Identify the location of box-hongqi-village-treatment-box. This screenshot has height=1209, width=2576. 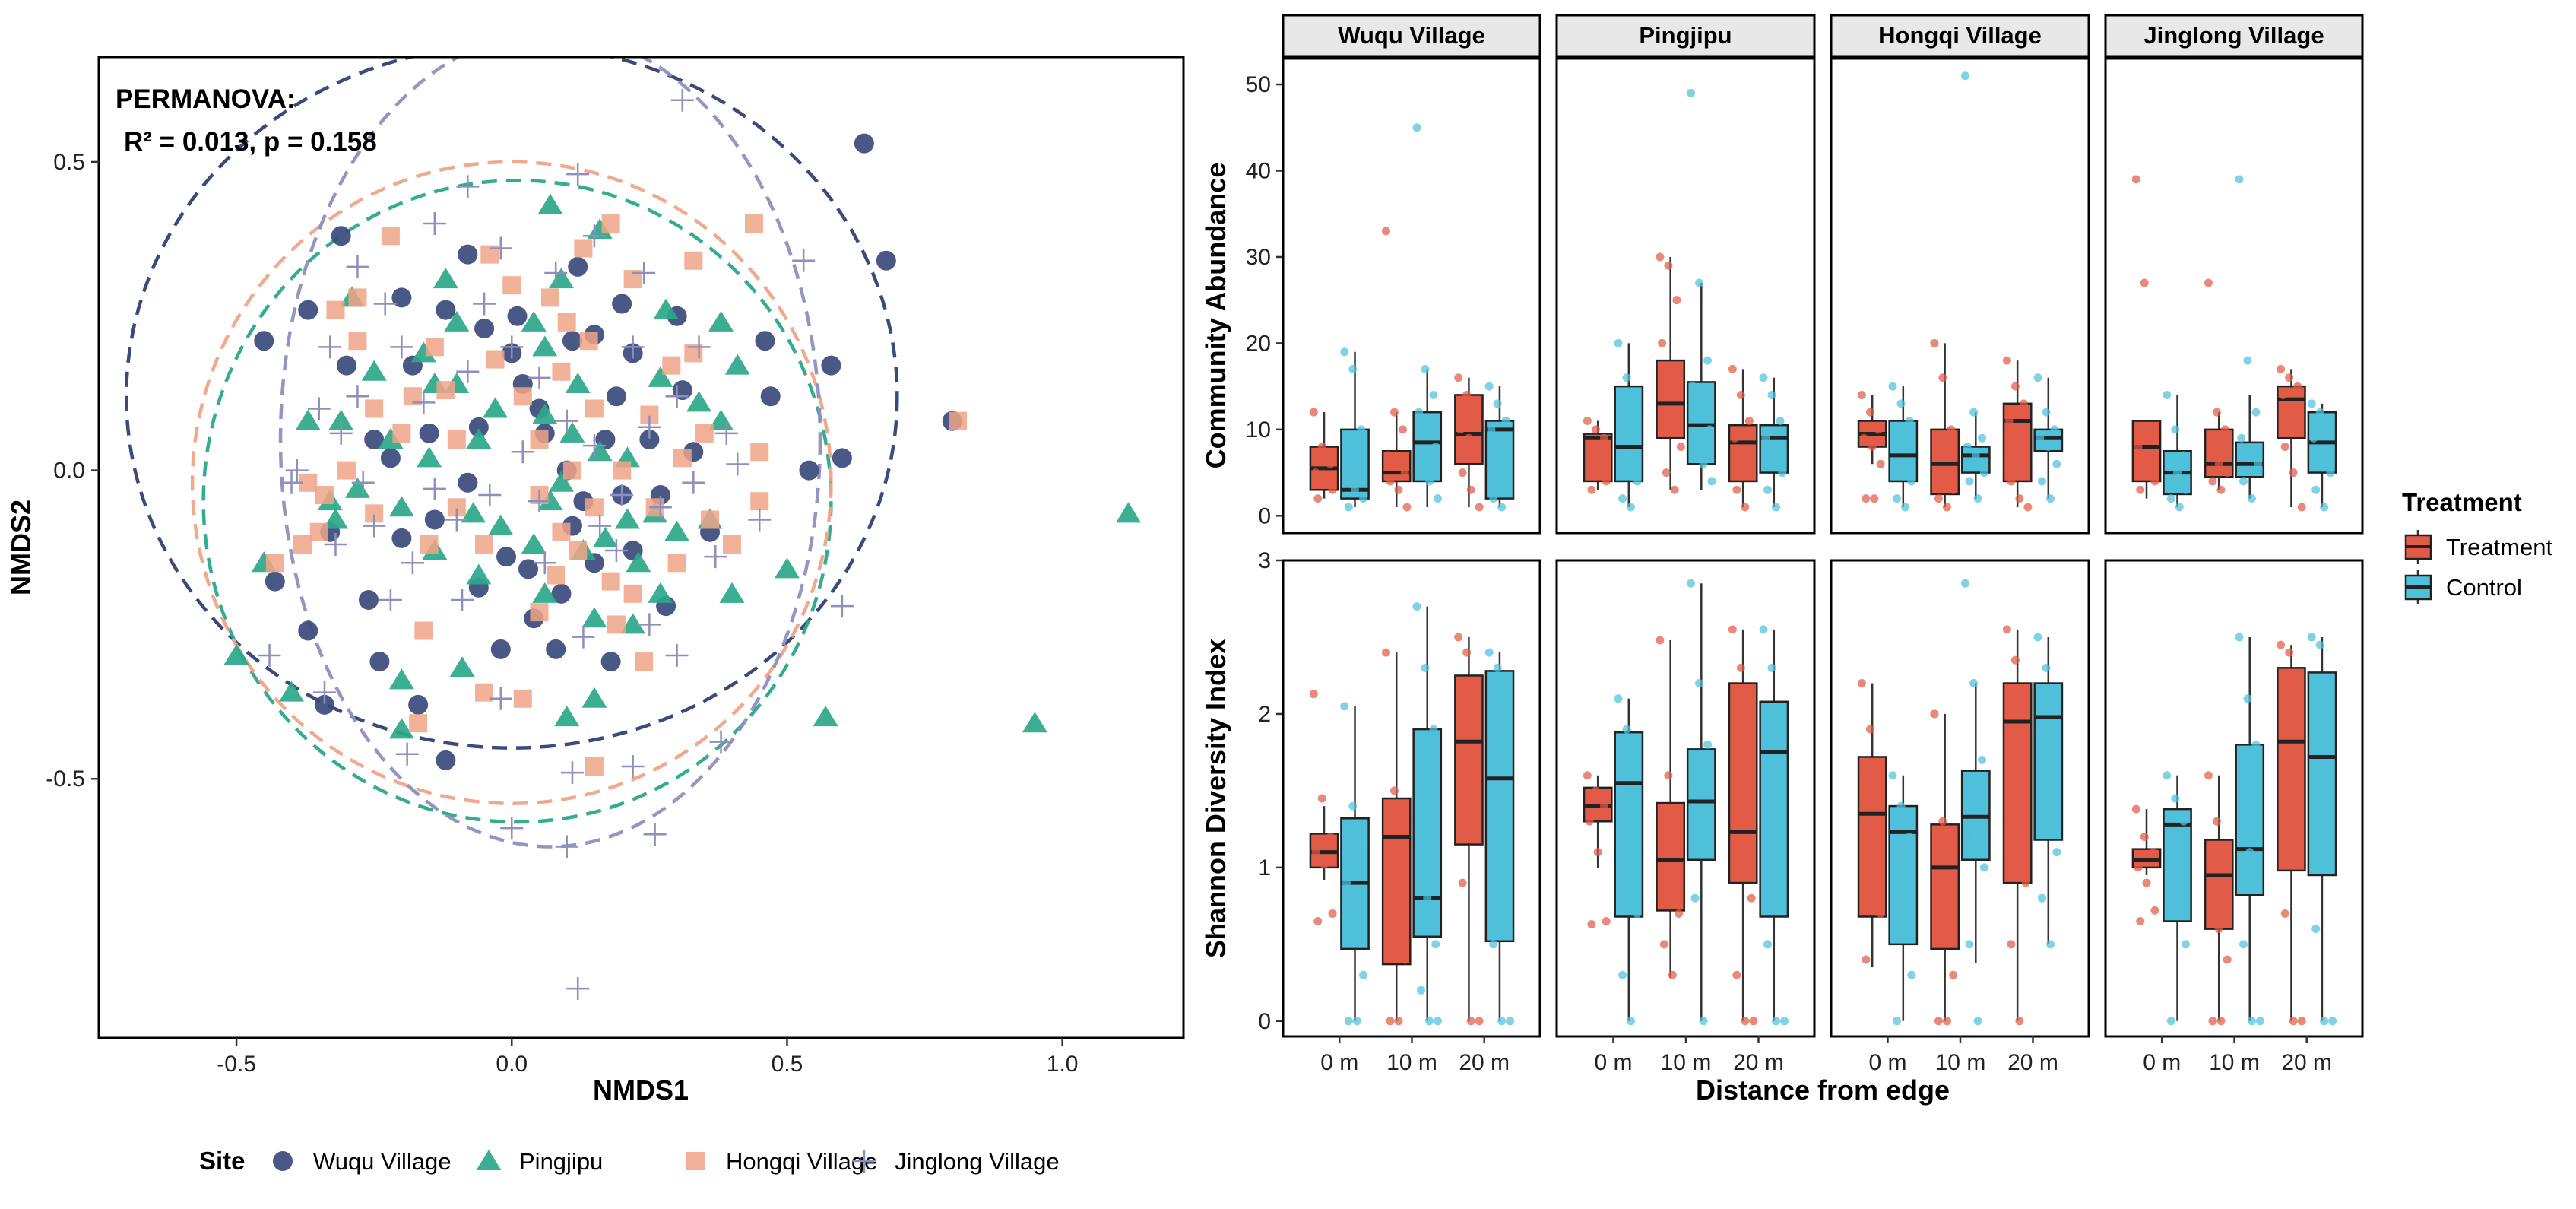
(2017, 443).